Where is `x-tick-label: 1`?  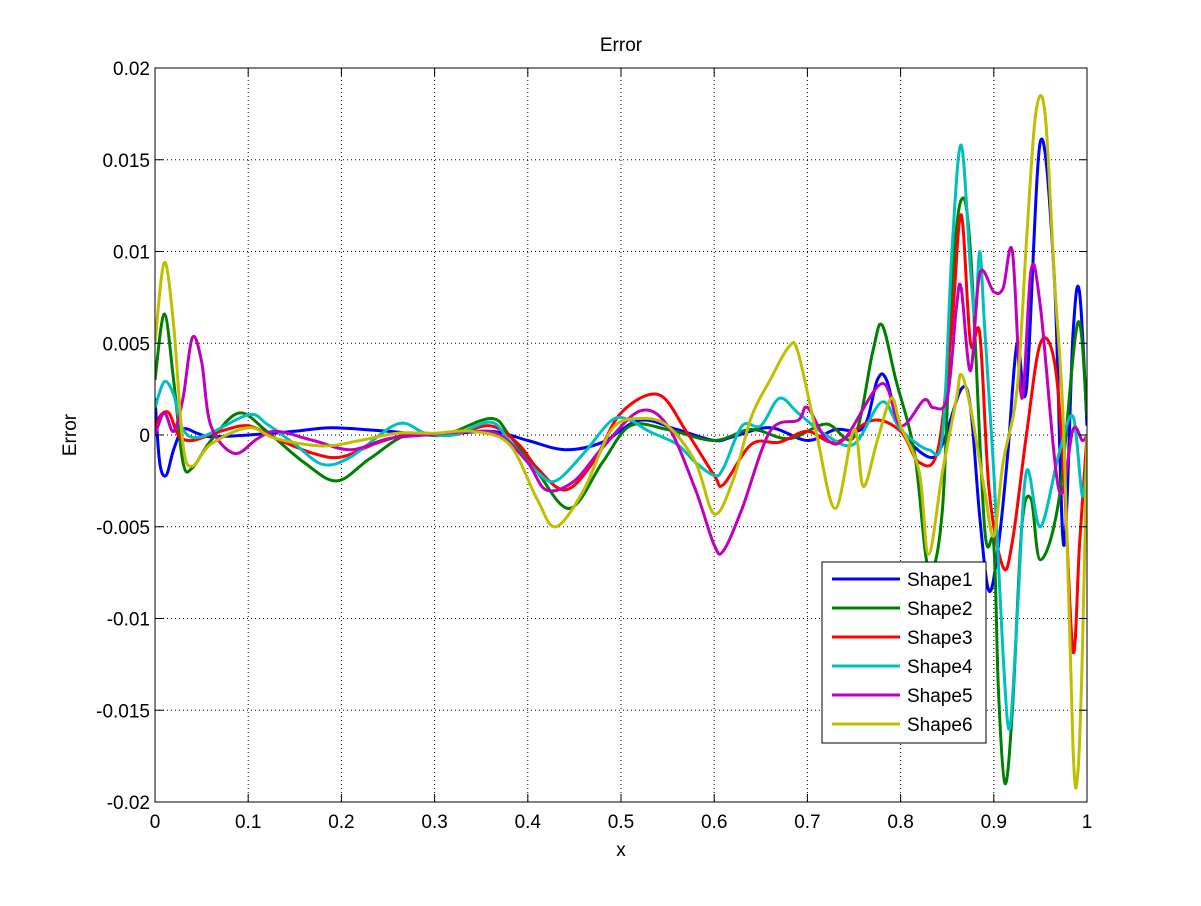 x-tick-label: 1 is located at coordinates (1087, 822).